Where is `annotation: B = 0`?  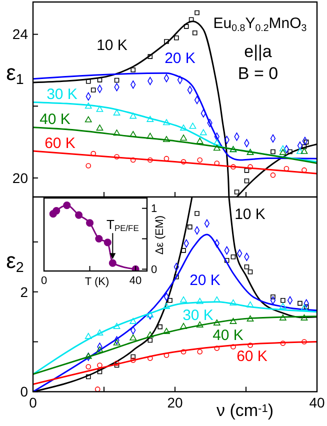
annotation: B = 0 is located at coordinates (258, 73).